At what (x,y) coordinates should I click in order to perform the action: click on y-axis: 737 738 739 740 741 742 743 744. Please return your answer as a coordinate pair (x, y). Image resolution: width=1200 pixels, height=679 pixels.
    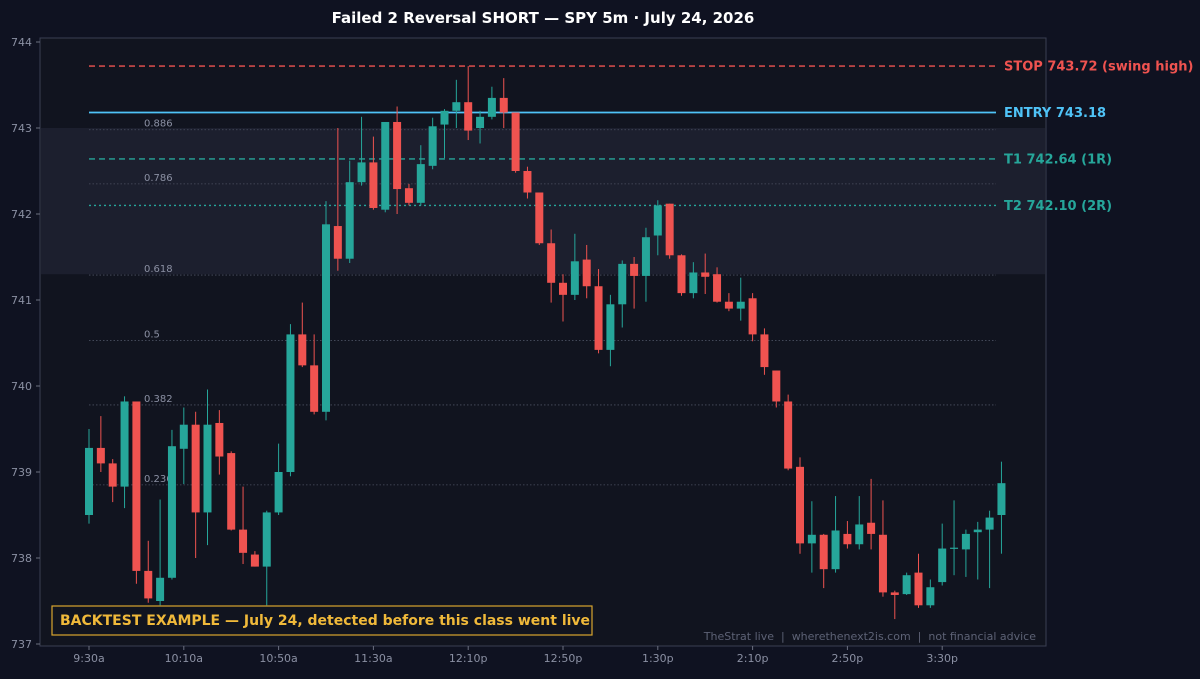
    Looking at the image, I should click on (25, 343).